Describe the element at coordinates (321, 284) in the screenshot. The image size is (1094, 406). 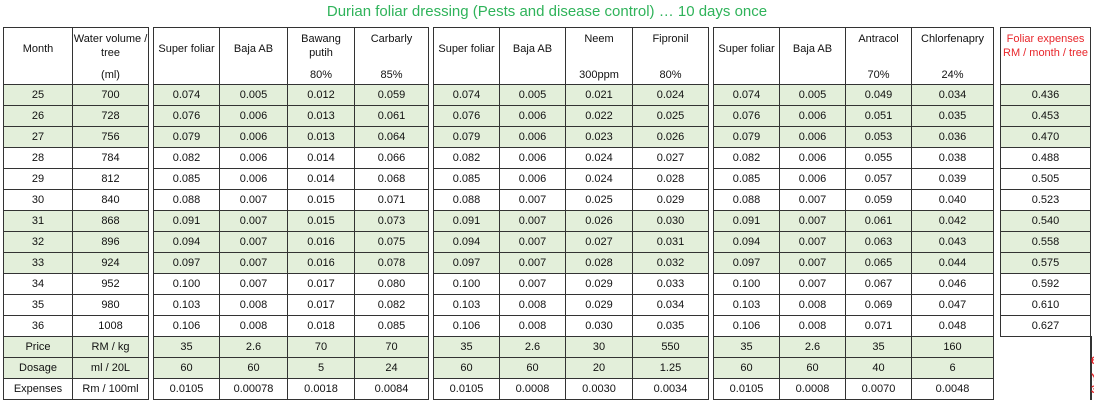
I see `cell: 0.017` at that location.